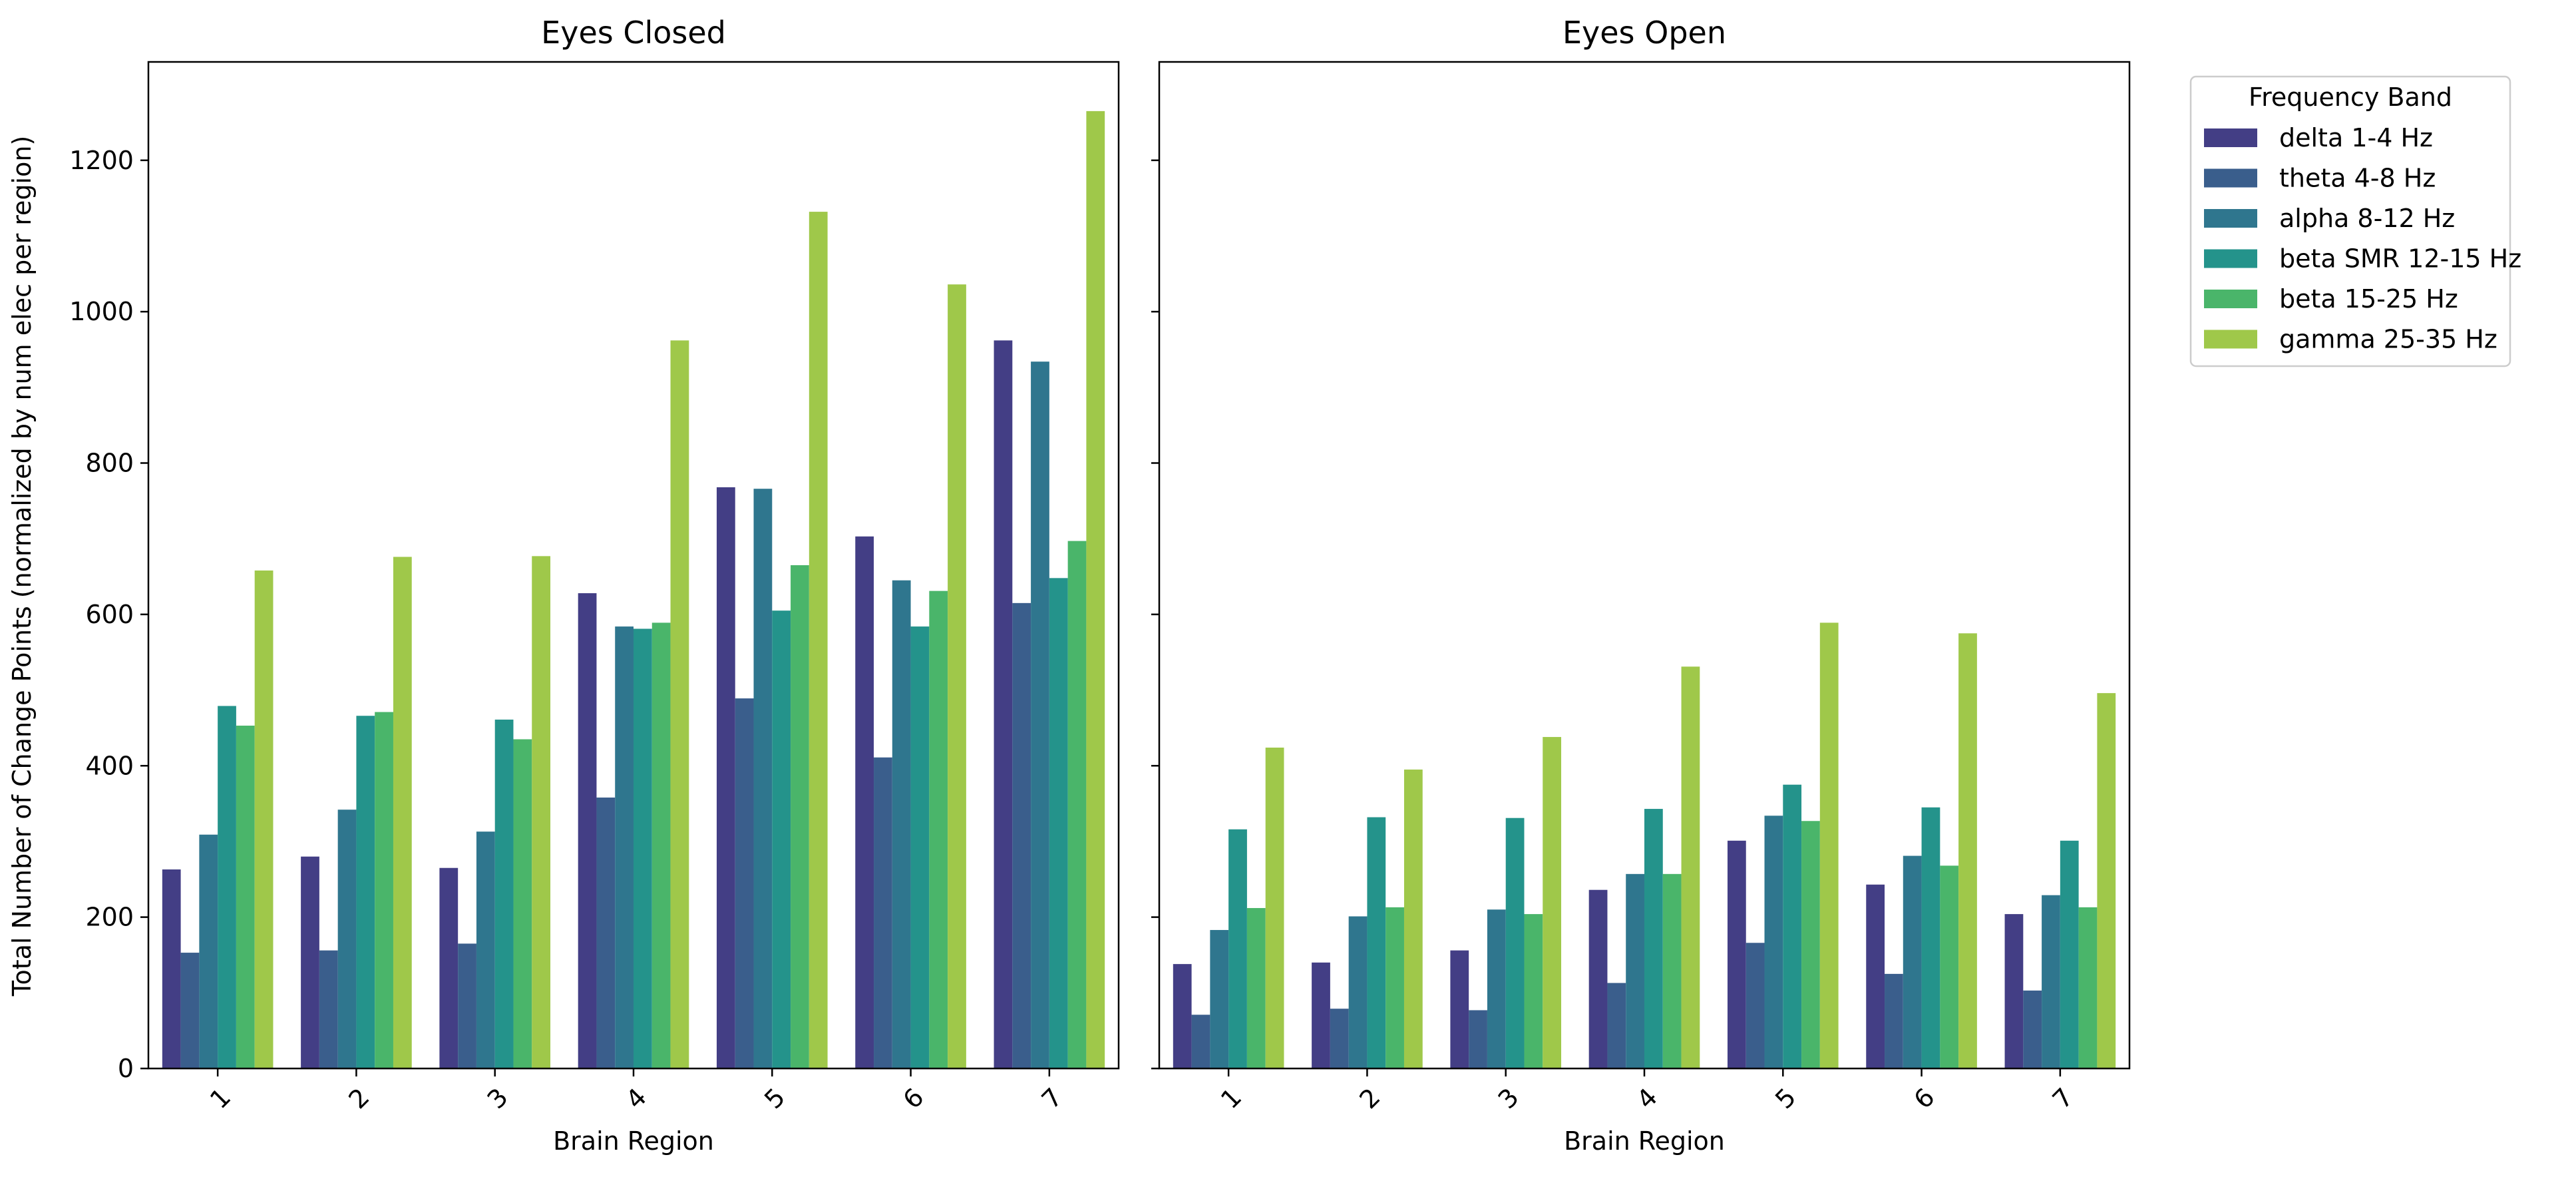  Describe the element at coordinates (2388, 339) in the screenshot. I see `legend-entry: gamma 25-35 Hz` at that location.